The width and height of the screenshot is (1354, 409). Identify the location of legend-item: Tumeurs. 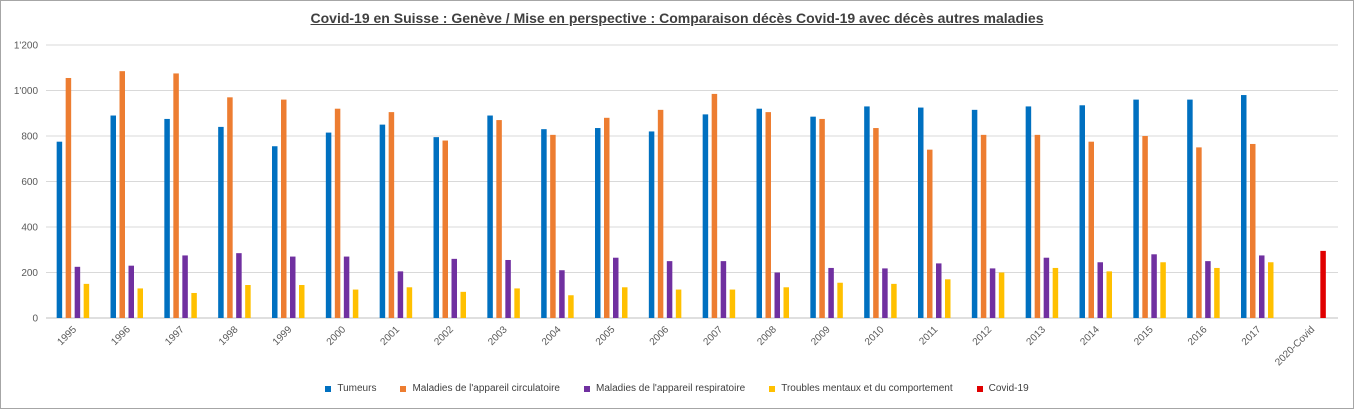
(350, 388).